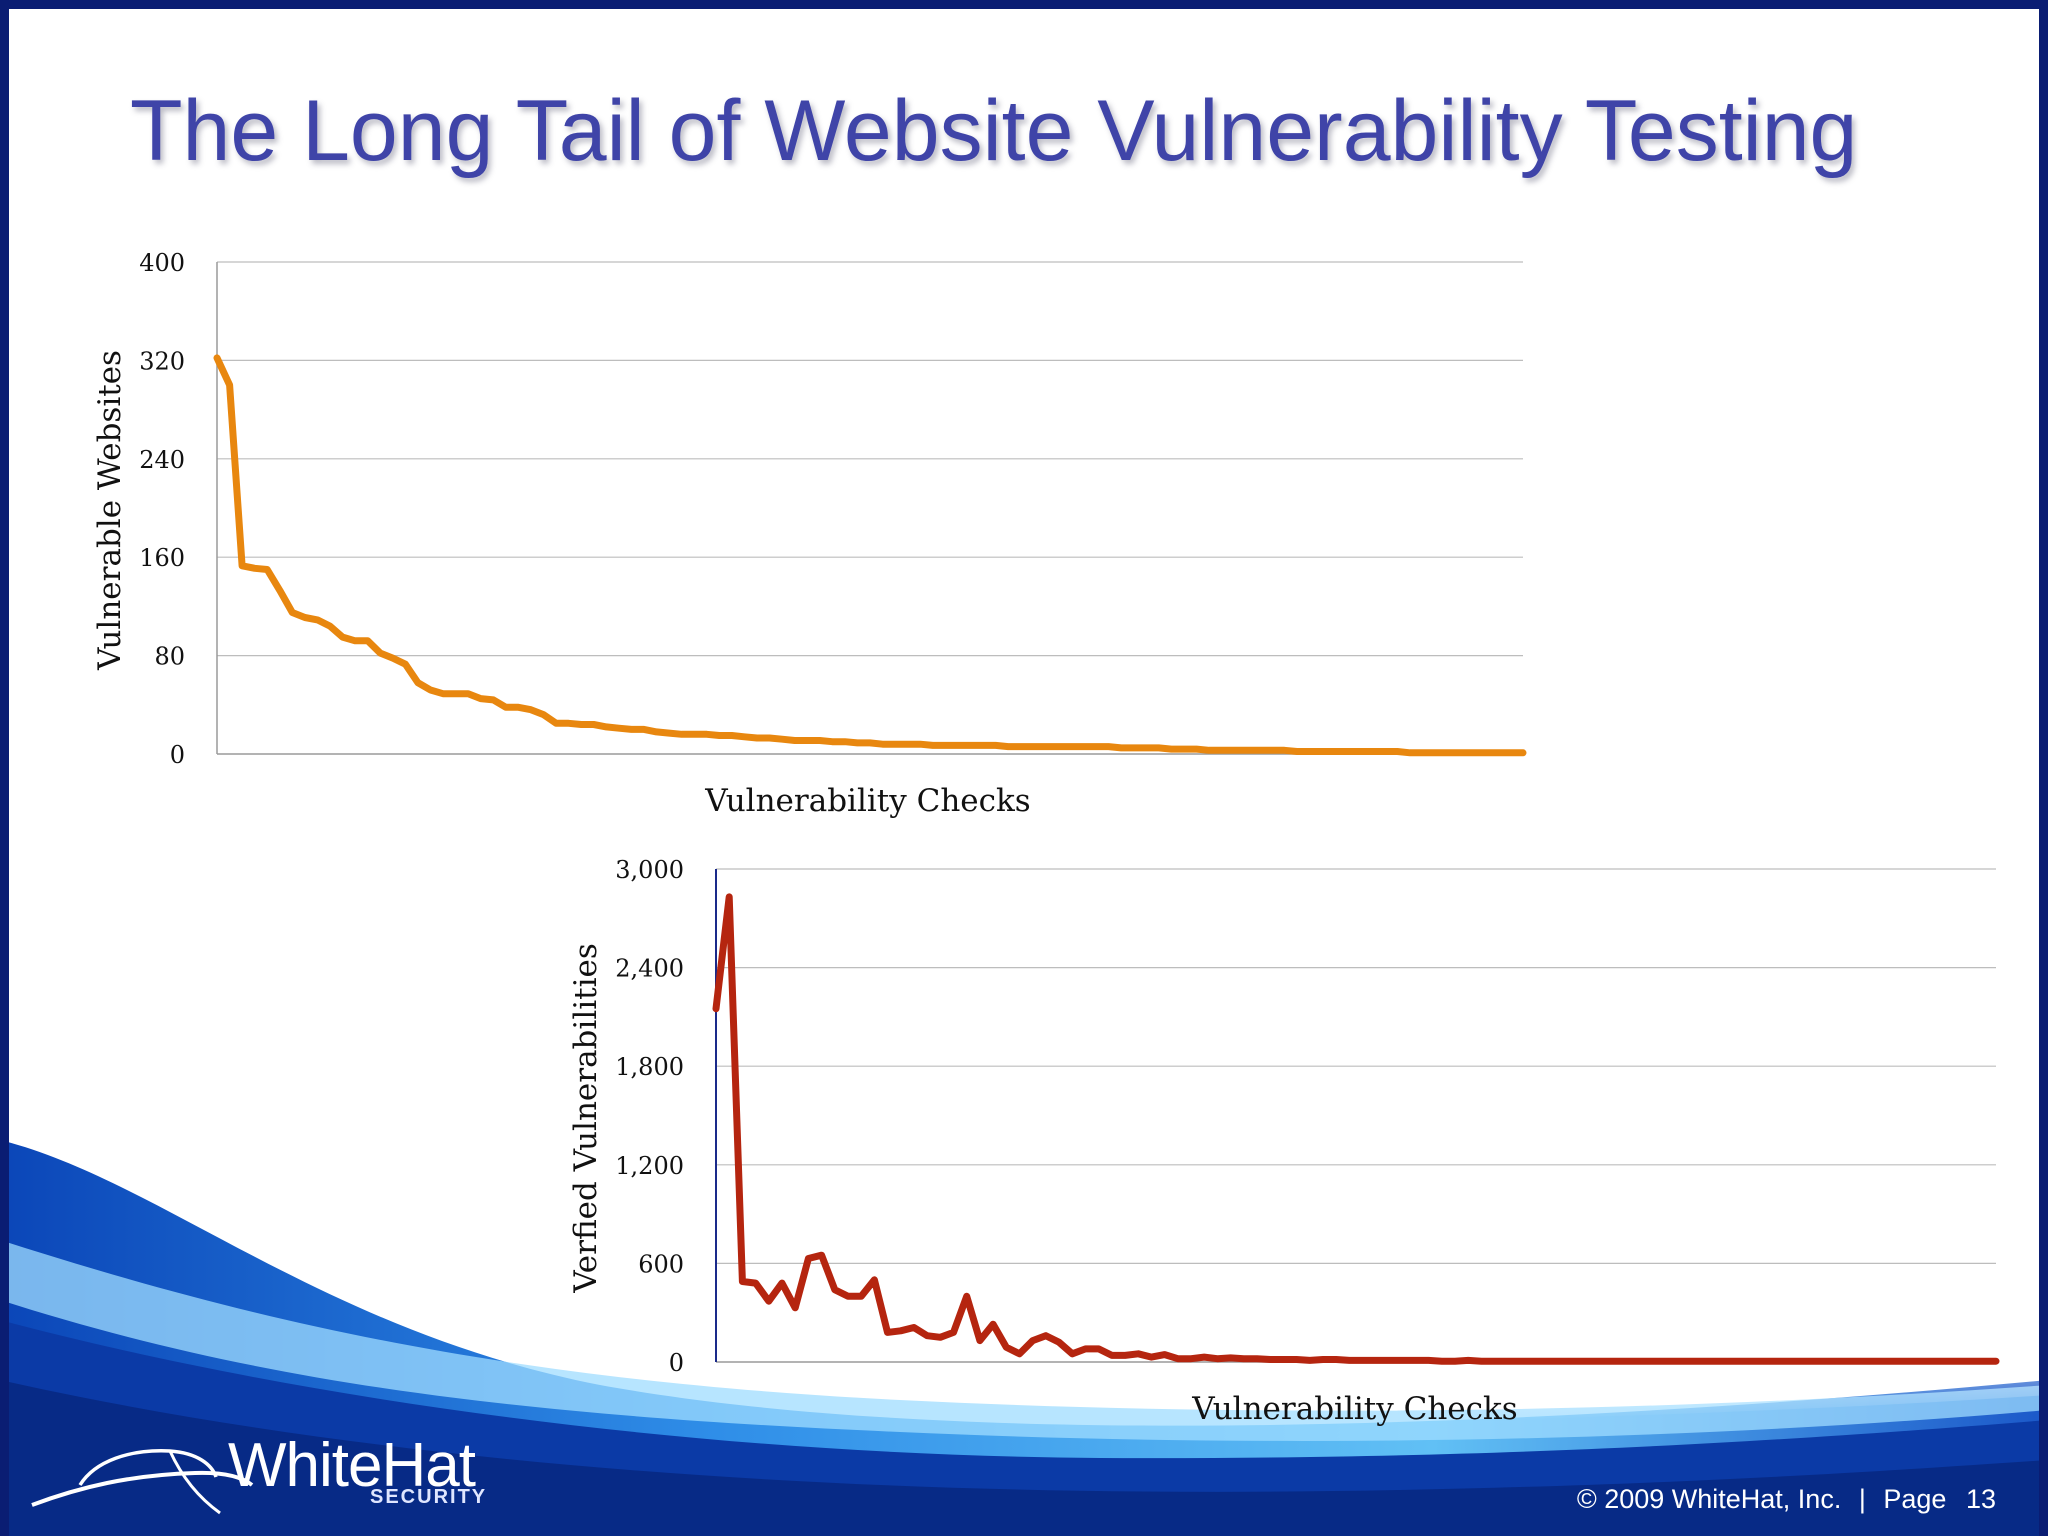 Image resolution: width=2048 pixels, height=1536 pixels. Describe the element at coordinates (867, 801) in the screenshot. I see `chart1-x-axis-label: Vulnerability Checks` at that location.